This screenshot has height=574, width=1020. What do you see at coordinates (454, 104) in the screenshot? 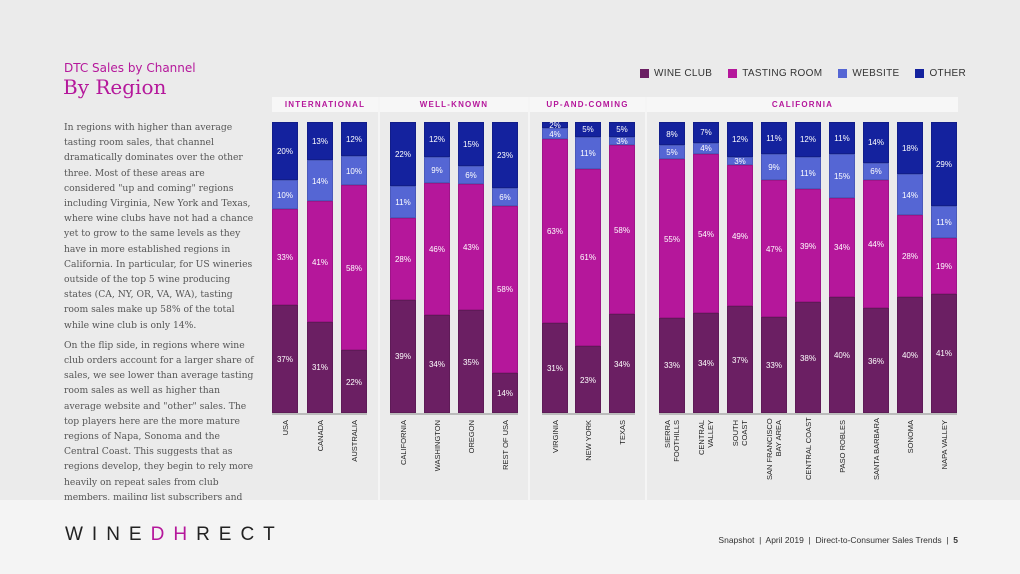
I see `group-header: WELL-KNOWN` at bounding box center [454, 104].